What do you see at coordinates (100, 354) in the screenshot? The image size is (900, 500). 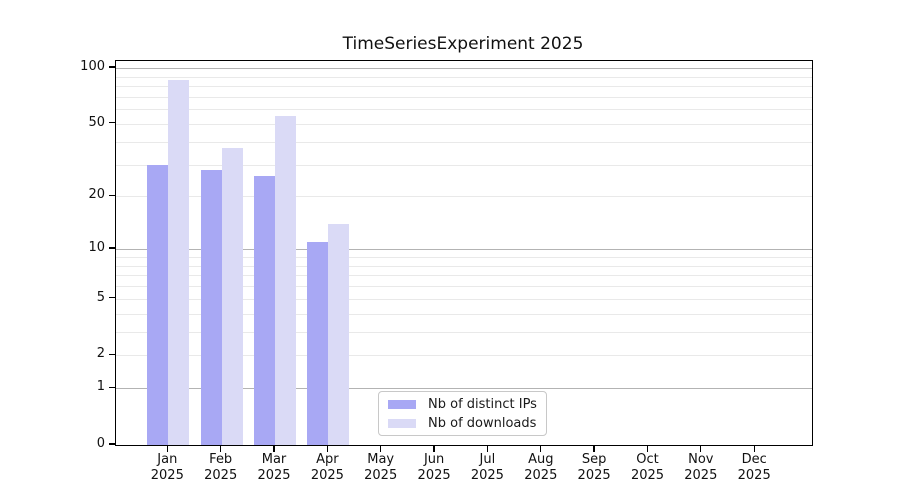 I see `y-tick-label: 2` at bounding box center [100, 354].